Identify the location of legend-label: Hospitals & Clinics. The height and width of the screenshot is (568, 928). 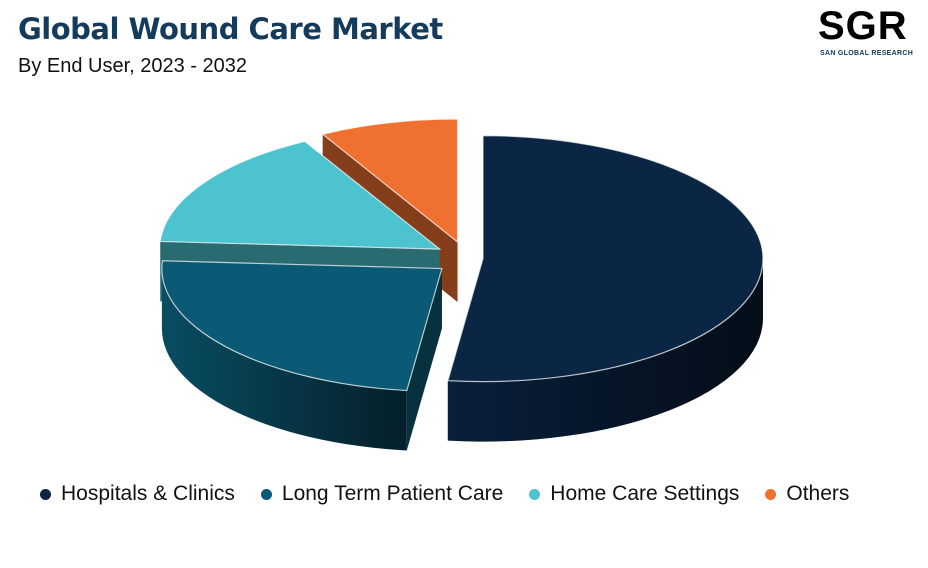
(148, 493).